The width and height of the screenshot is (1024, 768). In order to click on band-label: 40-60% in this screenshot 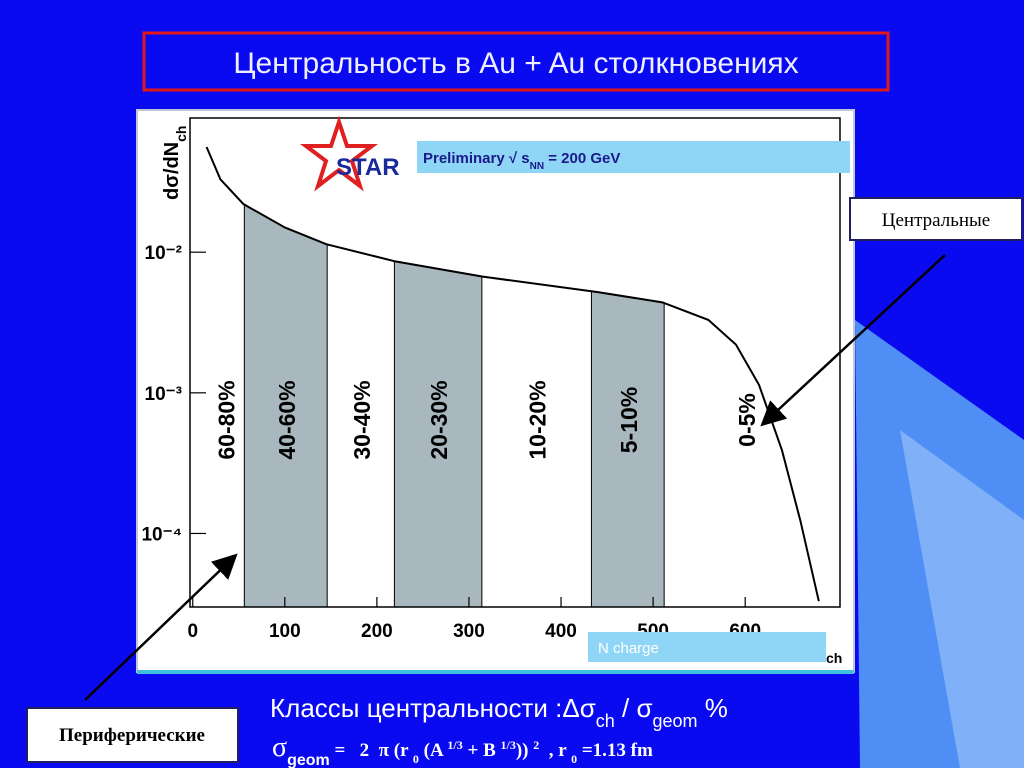, I will do `click(287, 419)`.